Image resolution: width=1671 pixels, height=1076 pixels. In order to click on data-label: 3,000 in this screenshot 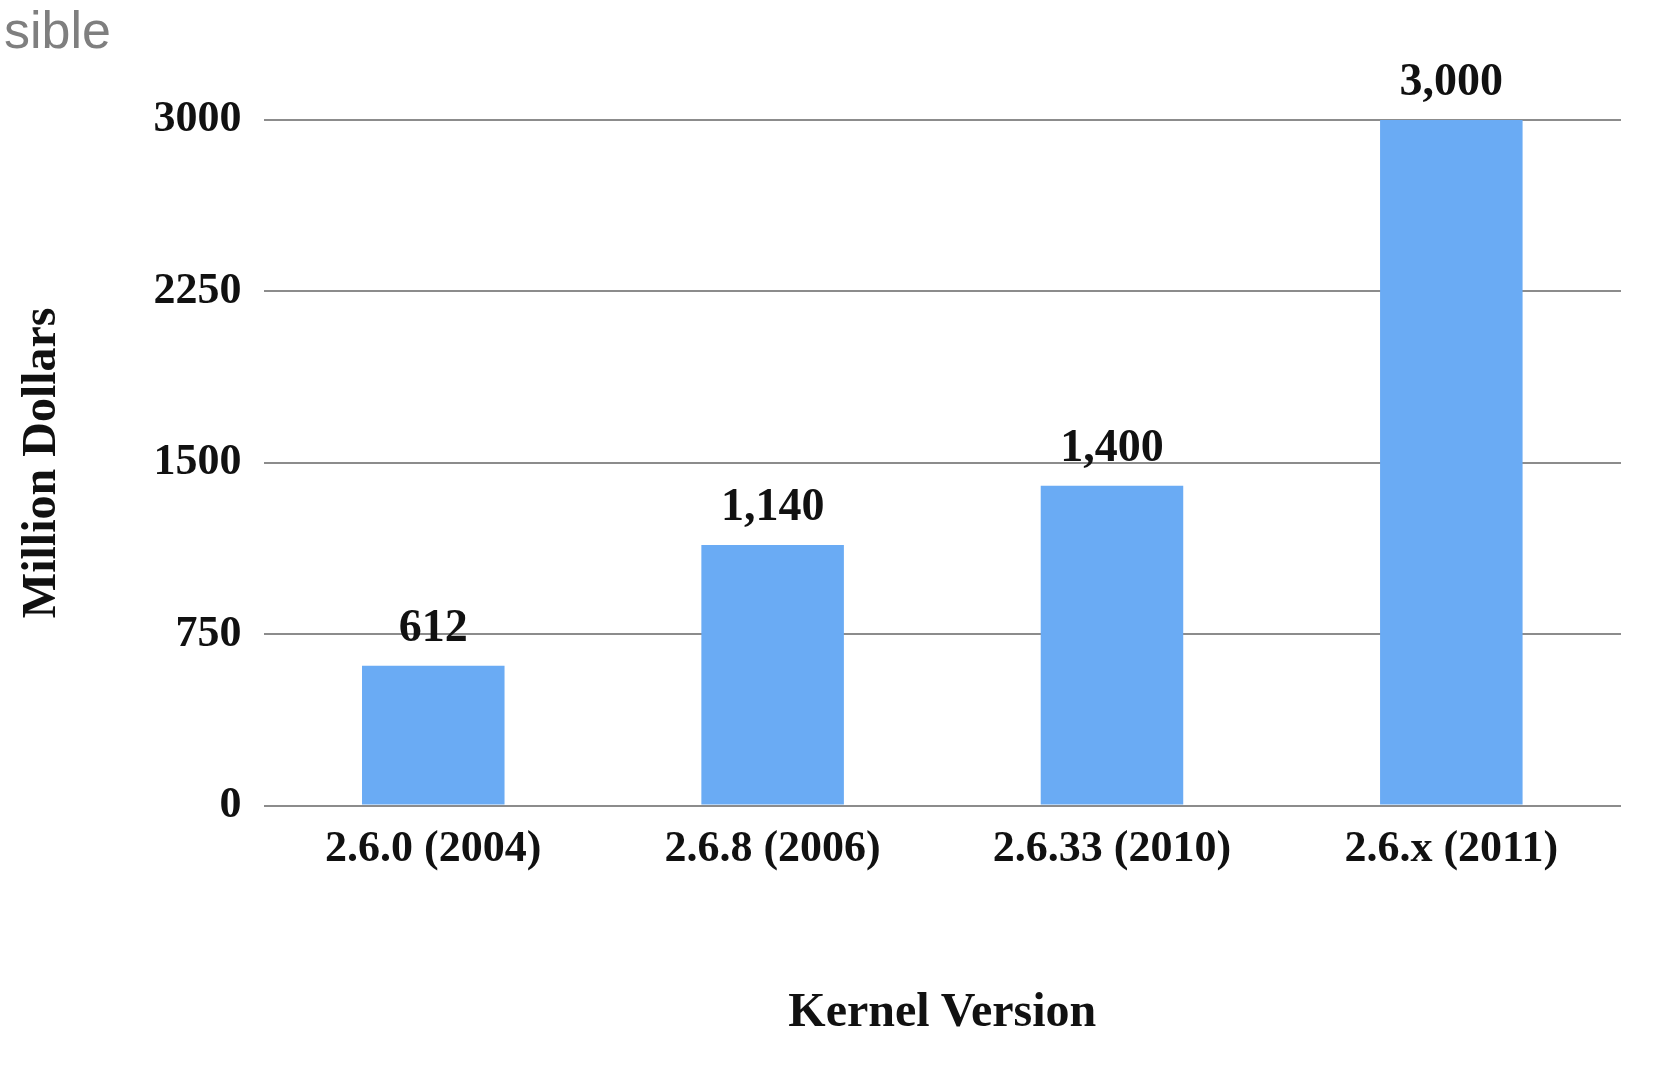, I will do `click(1451, 79)`.